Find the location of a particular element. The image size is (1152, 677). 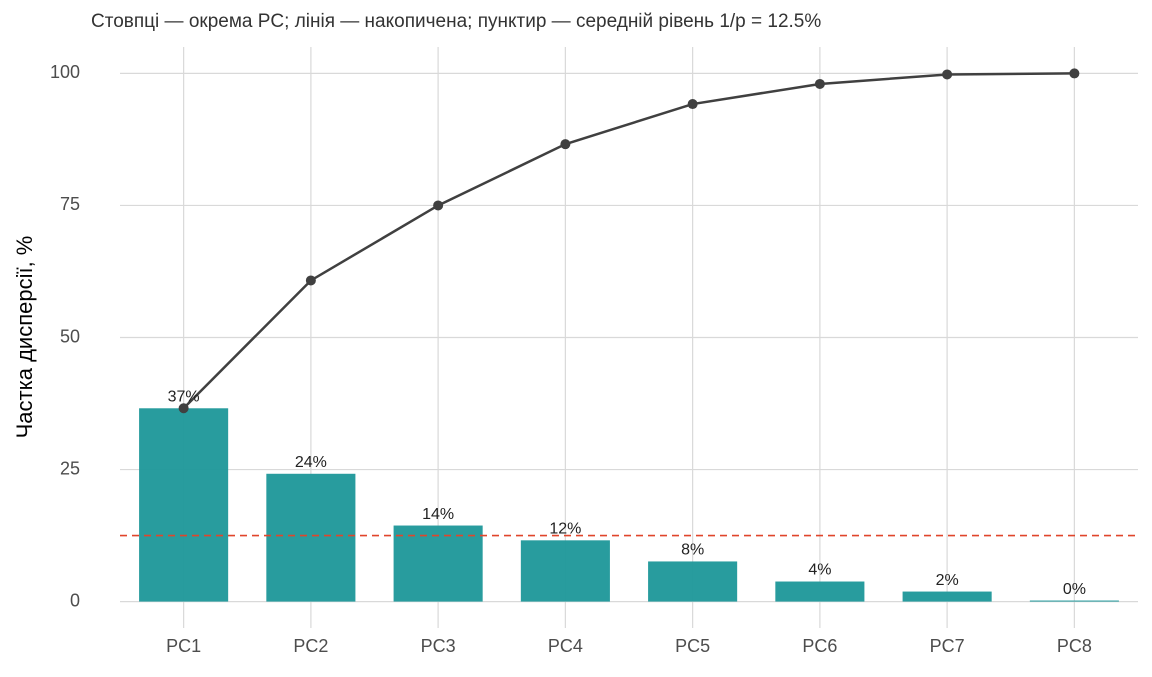

value-label: 24% is located at coordinates (311, 462).